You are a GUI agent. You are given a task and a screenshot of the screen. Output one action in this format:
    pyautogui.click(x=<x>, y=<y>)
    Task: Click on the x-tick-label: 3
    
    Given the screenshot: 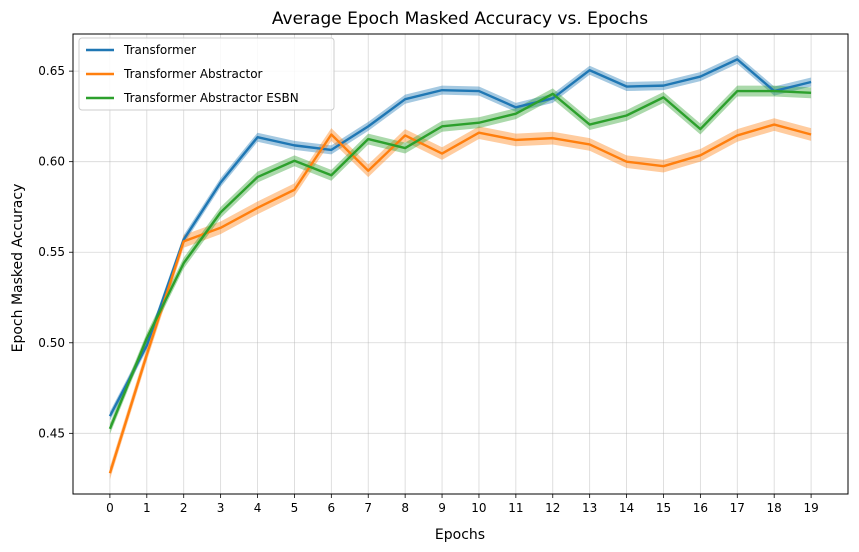 What is the action you would take?
    pyautogui.click(x=221, y=508)
    